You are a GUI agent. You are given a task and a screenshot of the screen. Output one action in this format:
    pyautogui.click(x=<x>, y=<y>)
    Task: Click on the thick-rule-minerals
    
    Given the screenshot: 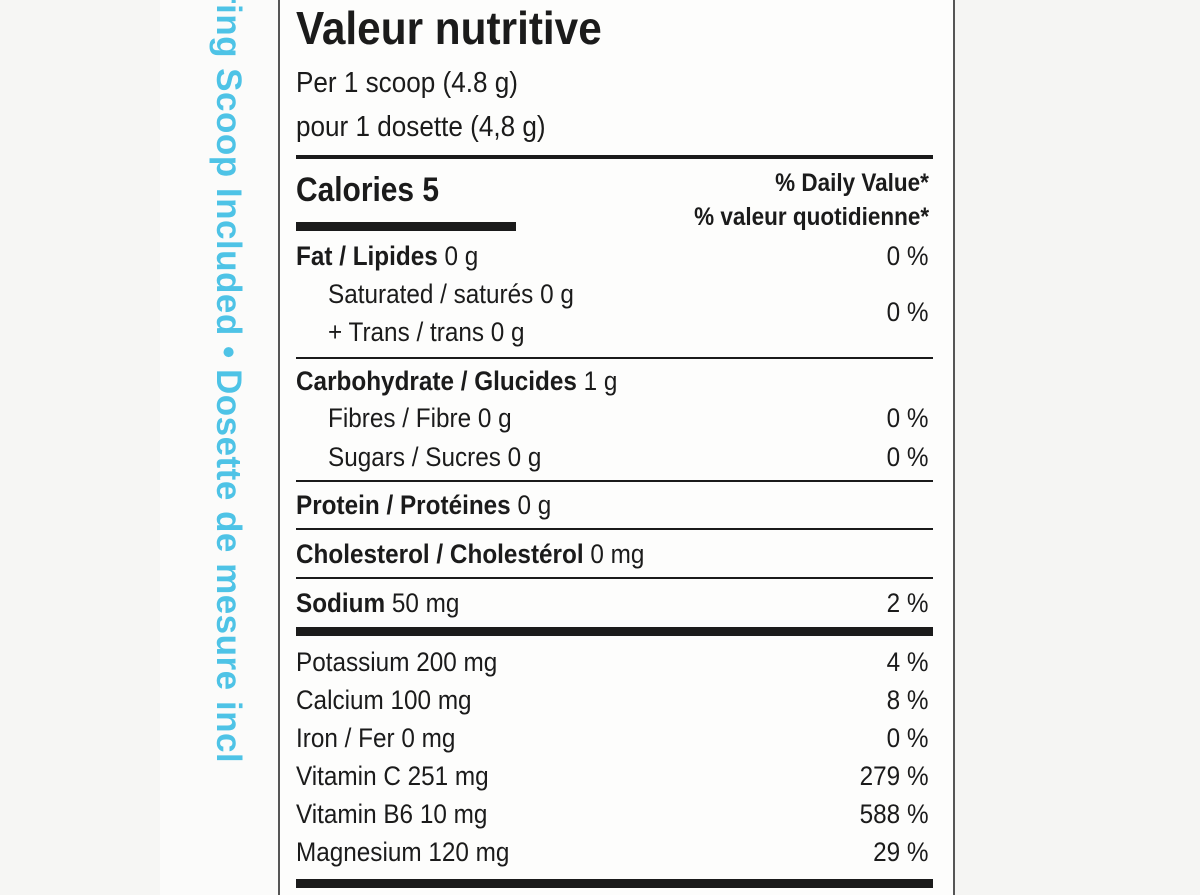 What is the action you would take?
    pyautogui.click(x=614, y=631)
    